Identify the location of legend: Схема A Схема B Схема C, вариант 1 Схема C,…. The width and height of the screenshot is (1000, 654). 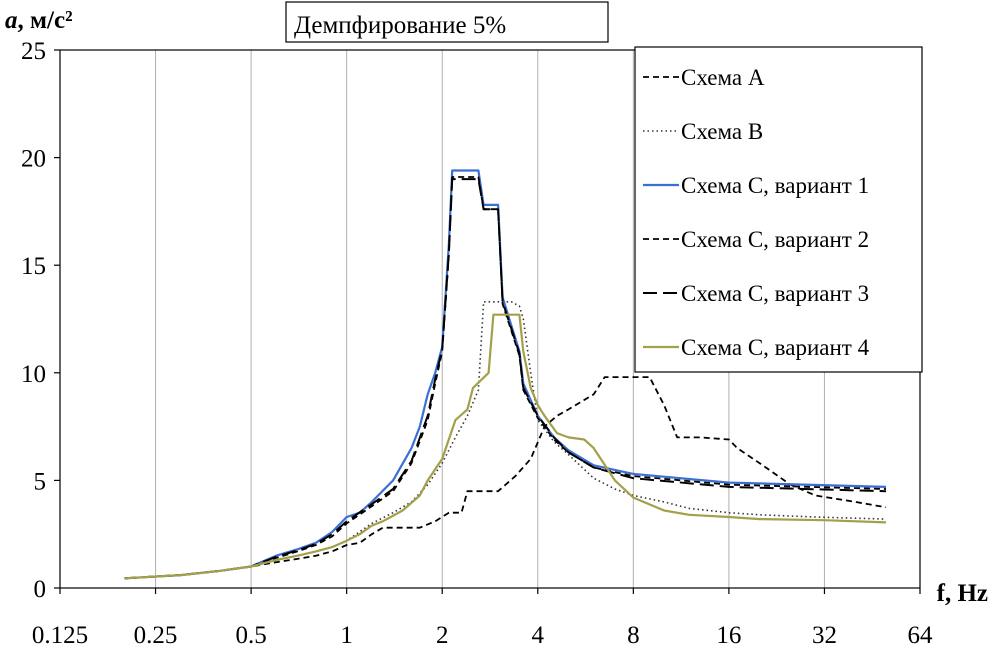
(778, 209).